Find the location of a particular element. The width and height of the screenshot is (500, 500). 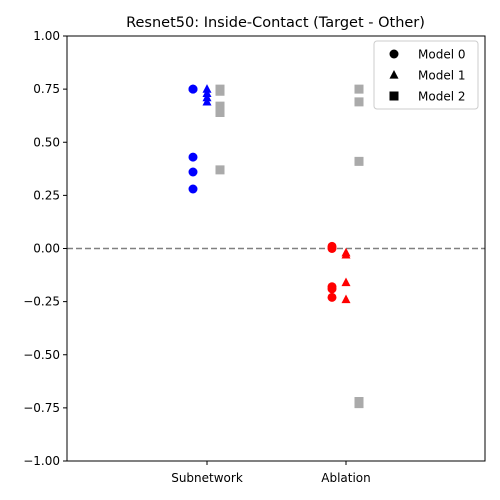

y-tick-label: 0.75 is located at coordinates (46, 89).